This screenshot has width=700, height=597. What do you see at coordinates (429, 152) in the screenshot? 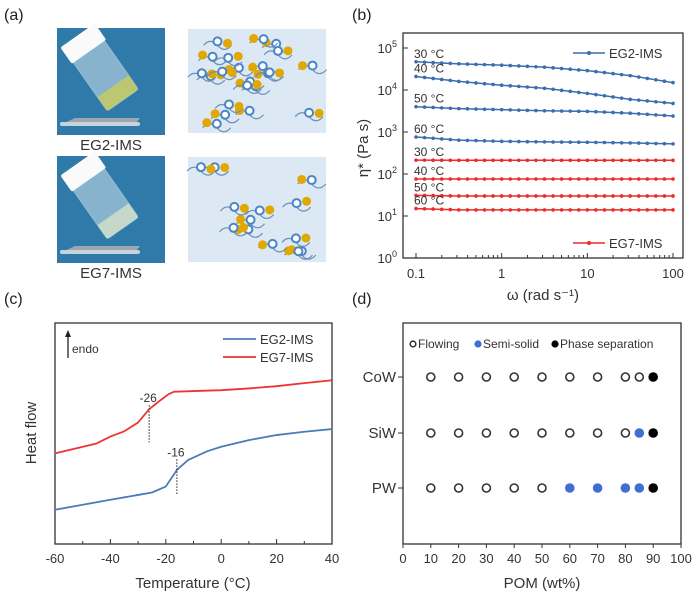
I see `temperature-label: 30 °C` at bounding box center [429, 152].